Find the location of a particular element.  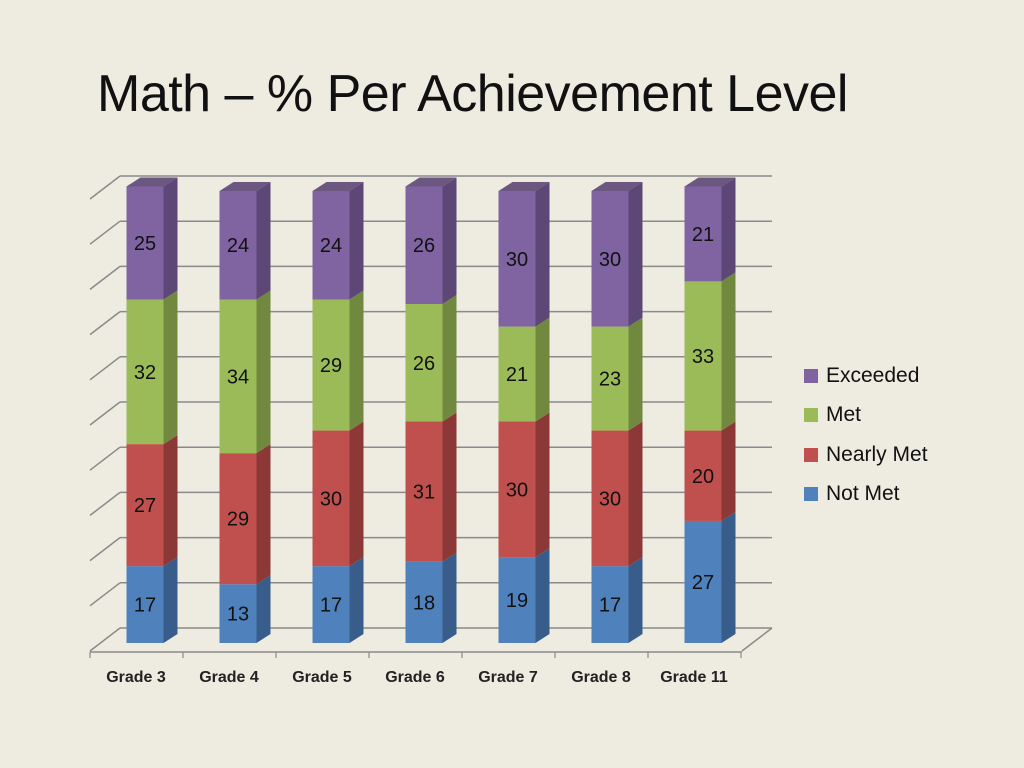

data-label: 13 is located at coordinates (238, 615).